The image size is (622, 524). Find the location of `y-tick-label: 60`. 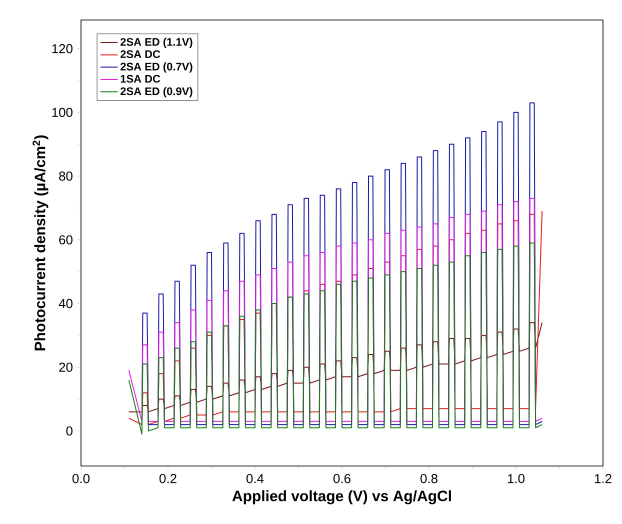

y-tick-label: 60 is located at coordinates (65, 239).